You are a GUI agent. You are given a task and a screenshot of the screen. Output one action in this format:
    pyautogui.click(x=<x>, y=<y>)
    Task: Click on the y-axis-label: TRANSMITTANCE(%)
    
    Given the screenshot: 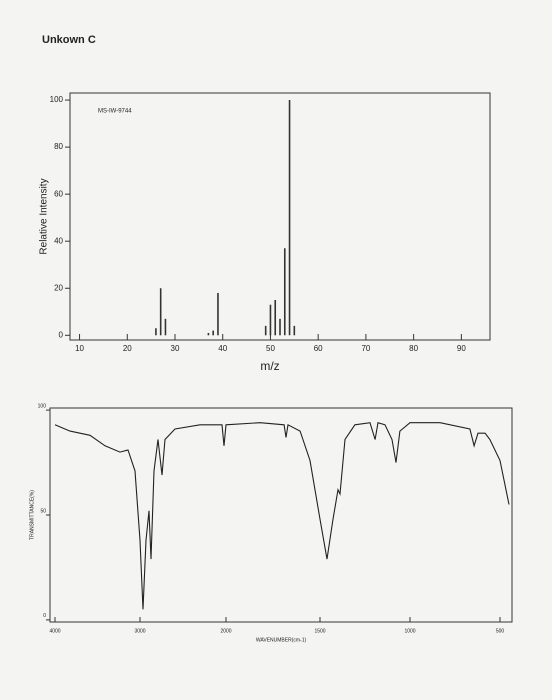 What is the action you would take?
    pyautogui.click(x=32, y=515)
    